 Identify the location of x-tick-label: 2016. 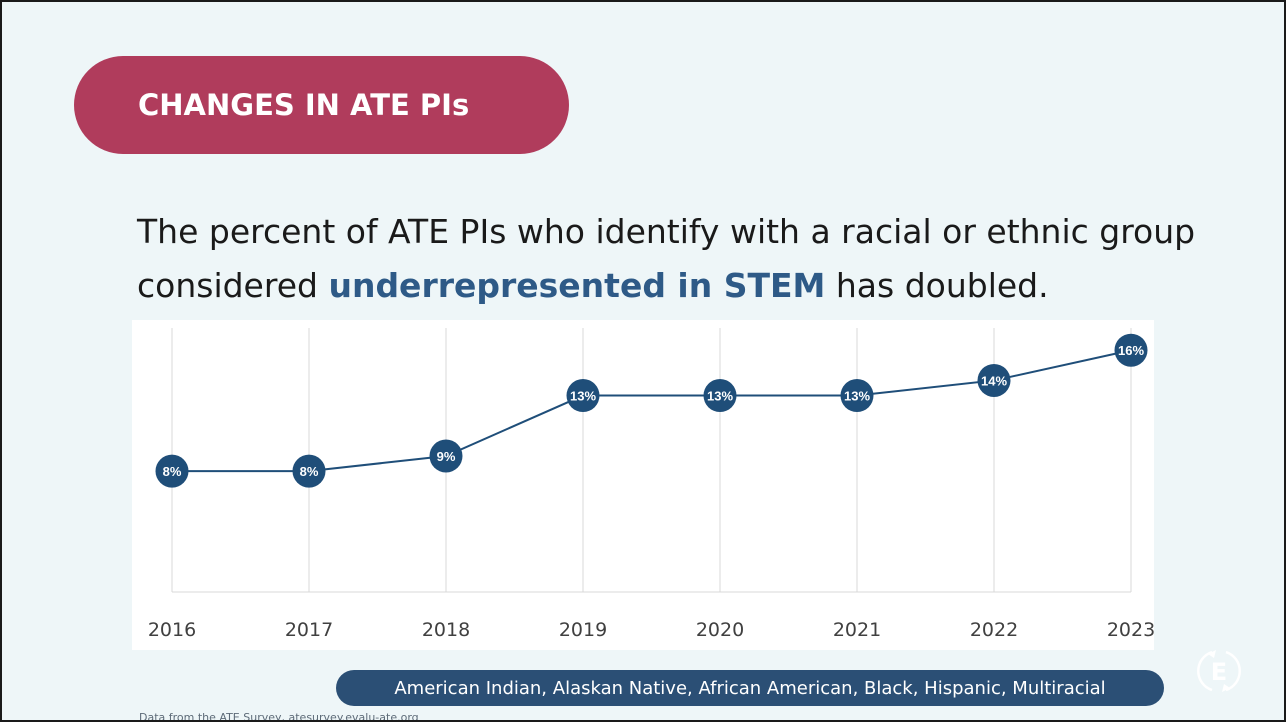
(172, 630).